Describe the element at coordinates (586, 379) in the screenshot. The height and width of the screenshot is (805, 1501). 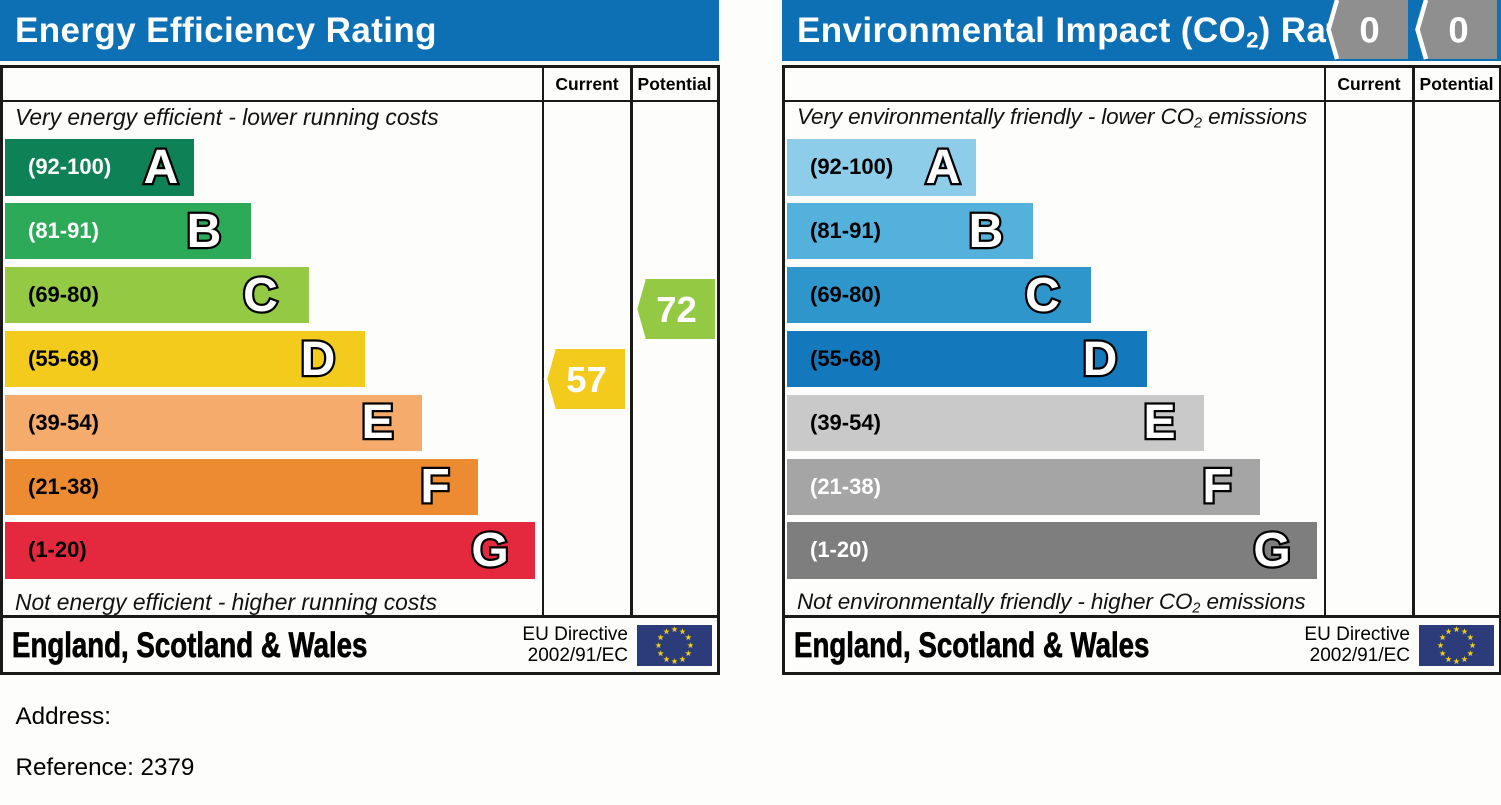
I see `svg-text: 57` at that location.